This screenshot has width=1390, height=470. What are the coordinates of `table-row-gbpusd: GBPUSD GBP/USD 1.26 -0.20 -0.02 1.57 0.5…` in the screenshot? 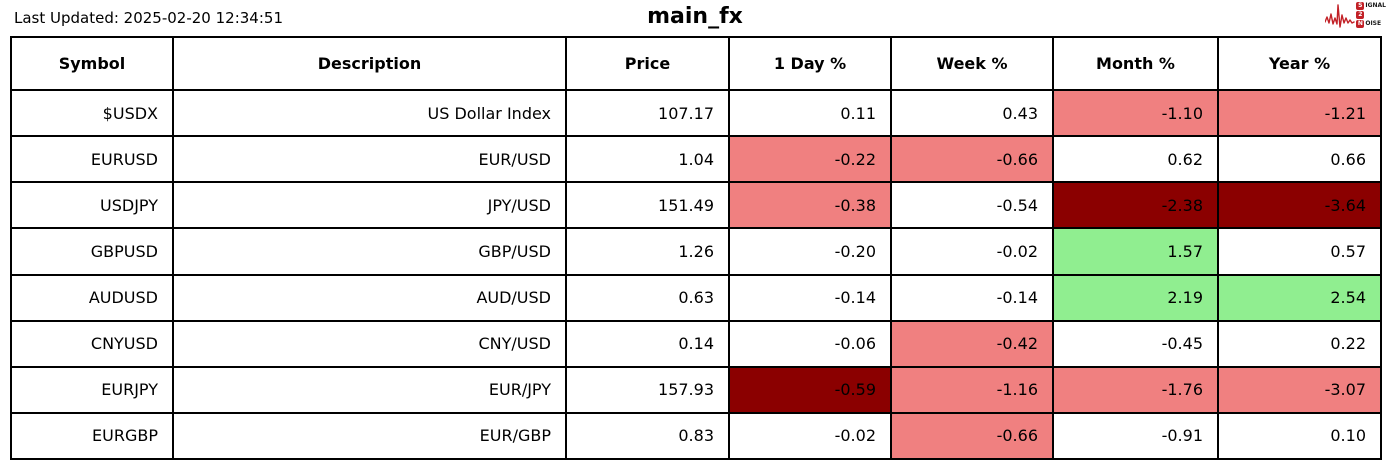 It's located at (696, 251).